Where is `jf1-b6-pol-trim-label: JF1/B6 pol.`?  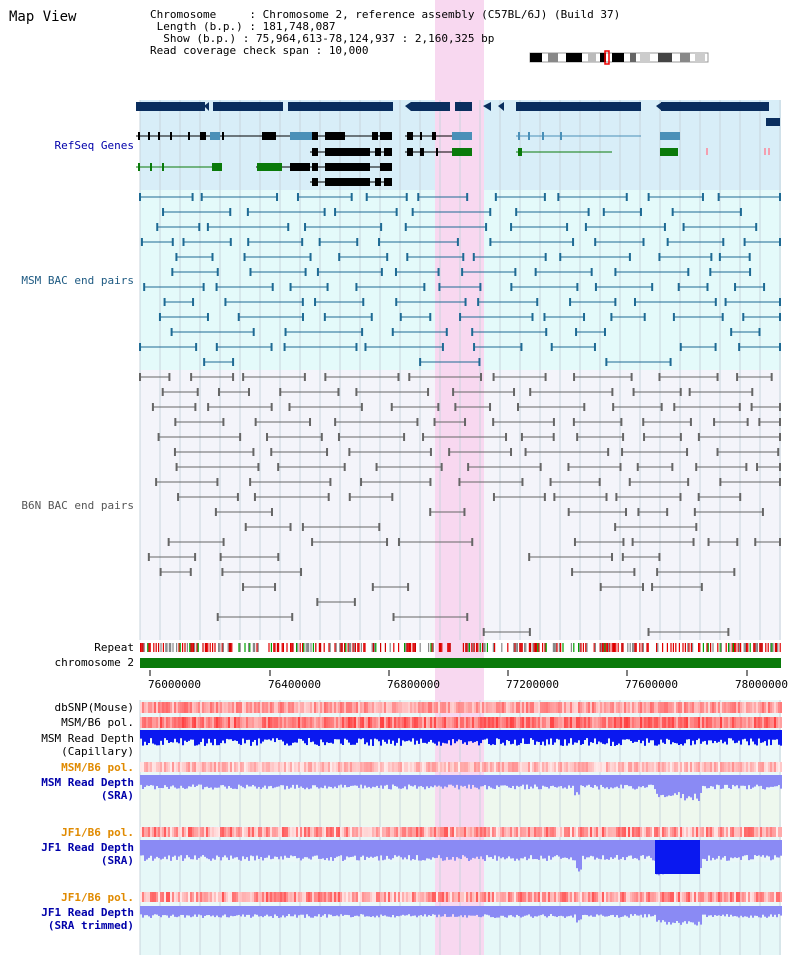 jf1-b6-pol-trim-label: JF1/B6 pol. is located at coordinates (97, 897).